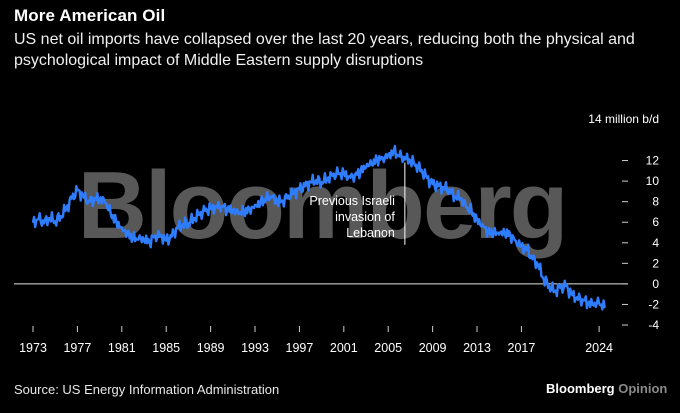 The height and width of the screenshot is (413, 680). What do you see at coordinates (300, 348) in the screenshot?
I see `x-tick-label: 1997` at bounding box center [300, 348].